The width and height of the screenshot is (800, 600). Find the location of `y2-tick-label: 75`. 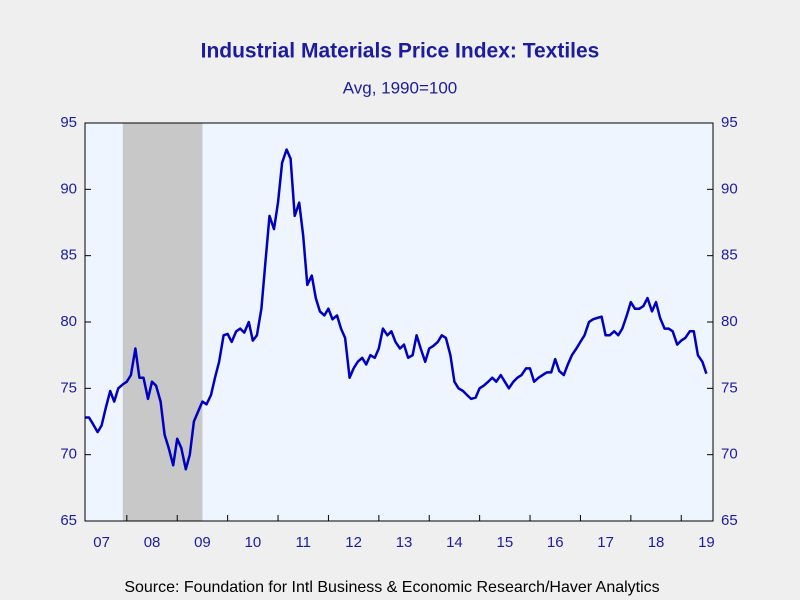

y2-tick-label: 75 is located at coordinates (729, 387).